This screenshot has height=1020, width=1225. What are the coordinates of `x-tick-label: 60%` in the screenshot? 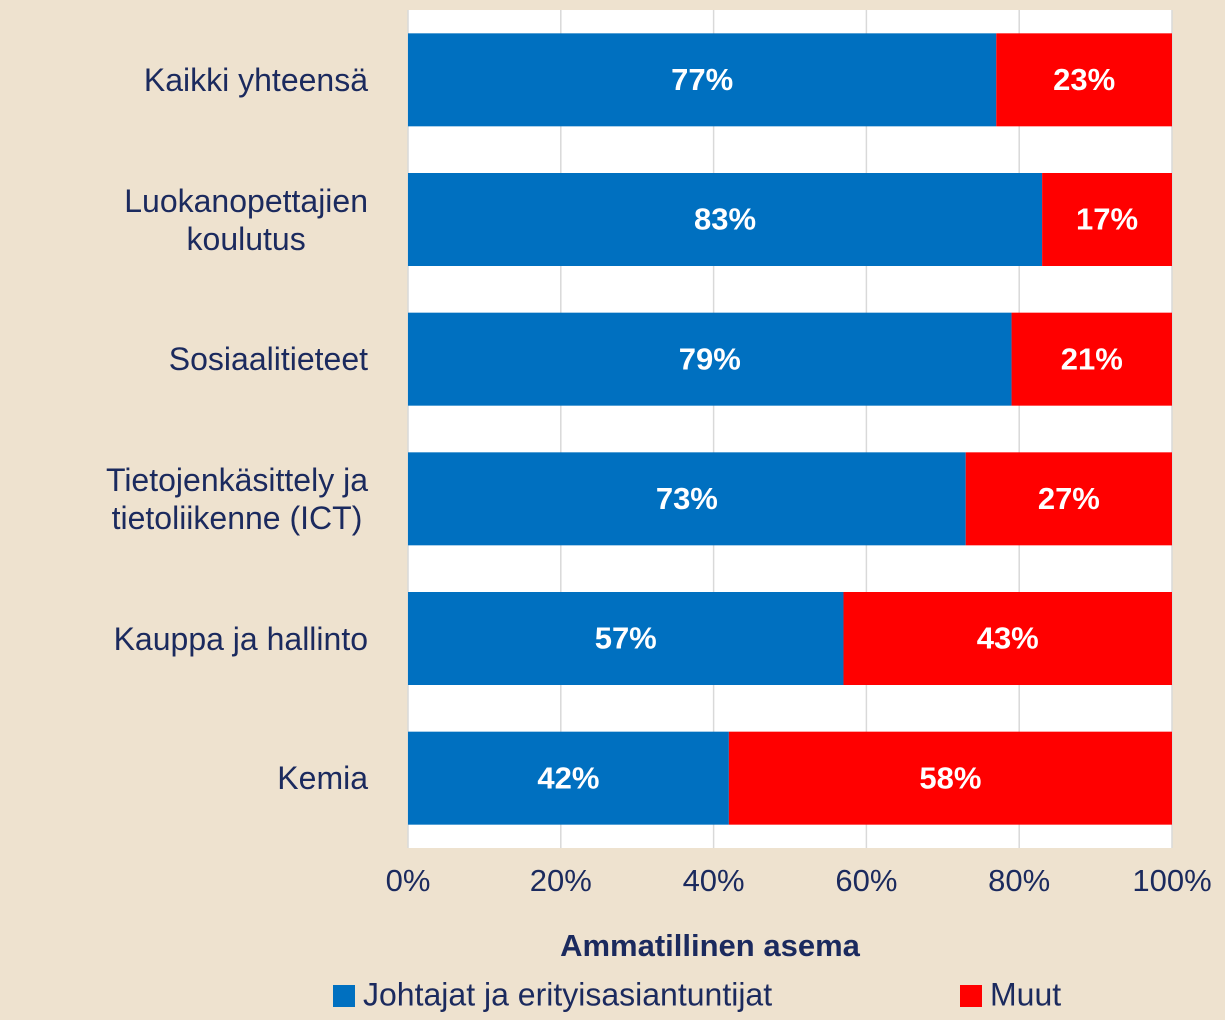 It's located at (866, 880).